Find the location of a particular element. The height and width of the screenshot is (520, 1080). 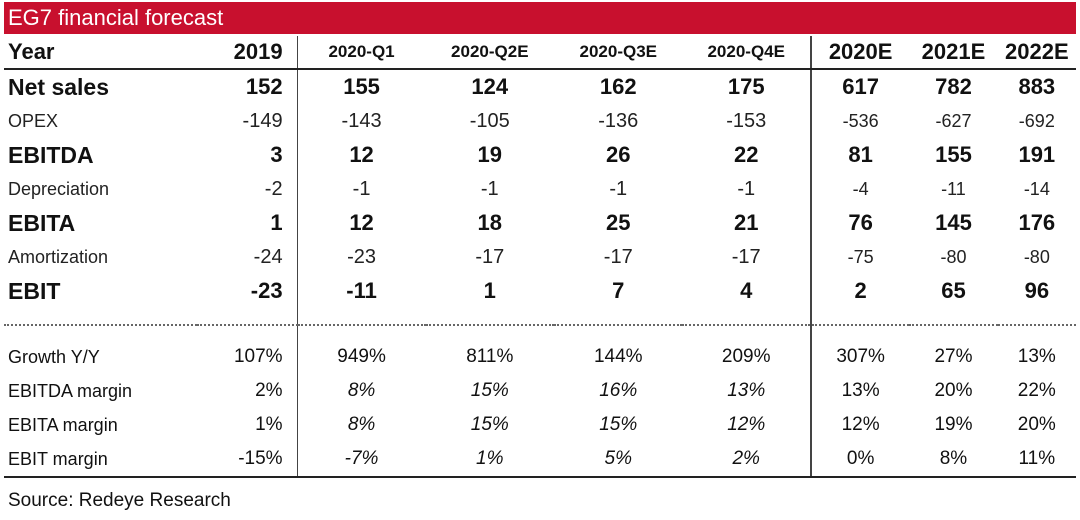

table-cell: -627 is located at coordinates (953, 120).